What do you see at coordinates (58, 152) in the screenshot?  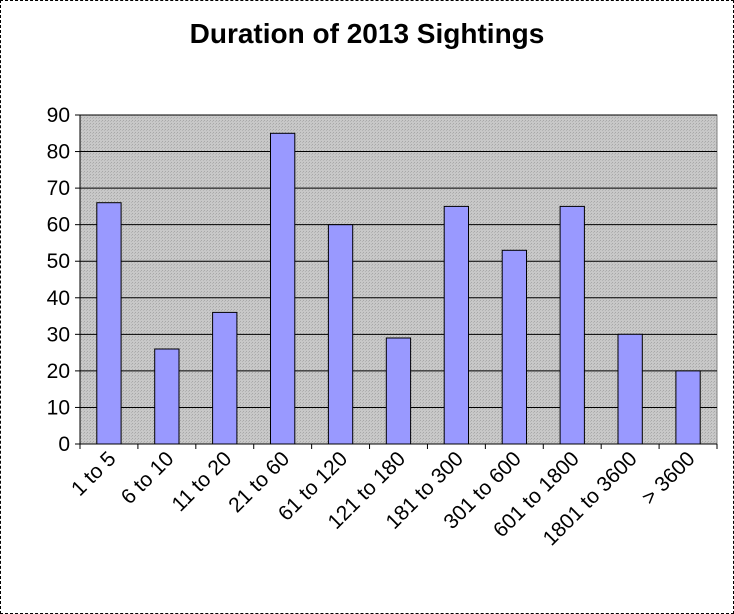 I see `y-tick-label: 80` at bounding box center [58, 152].